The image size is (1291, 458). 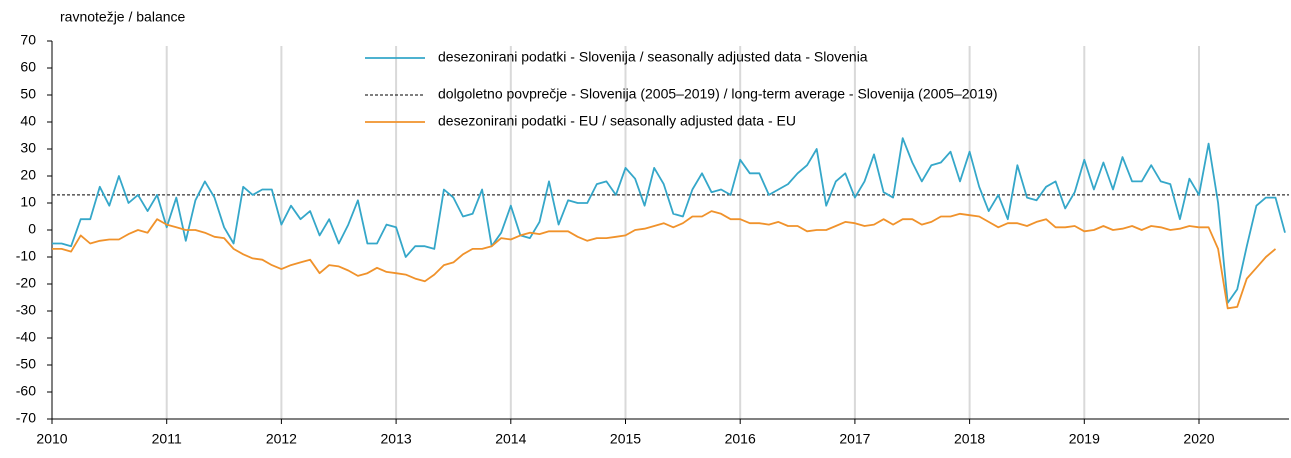 What do you see at coordinates (26, 283) in the screenshot?
I see `y-tick-label: -20` at bounding box center [26, 283].